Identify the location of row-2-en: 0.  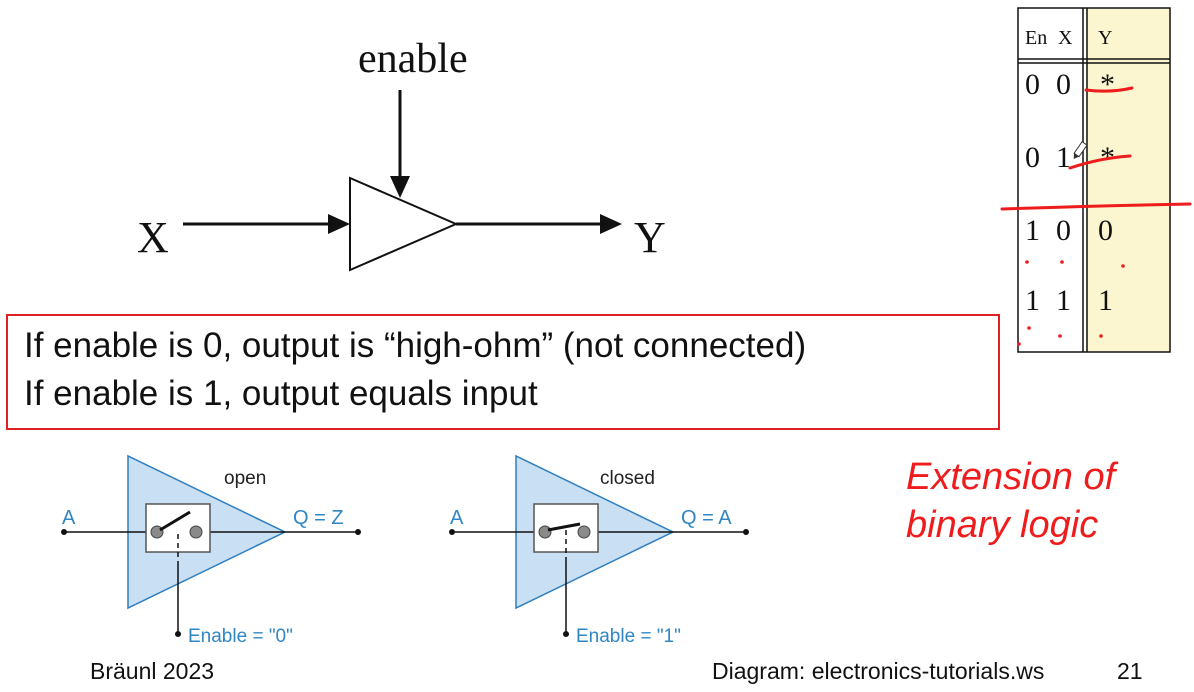
(1032, 157).